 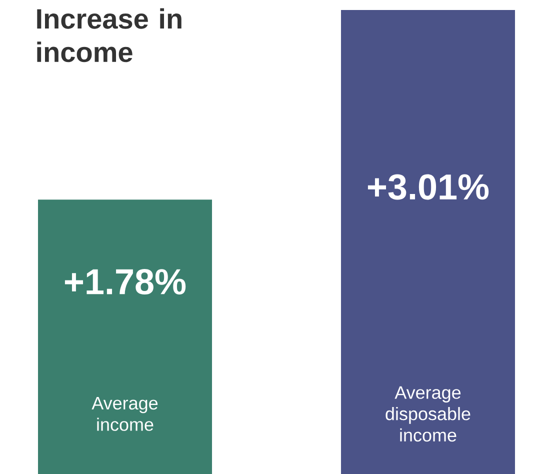 What do you see at coordinates (428, 187) in the screenshot?
I see `data-label: +3.01%` at bounding box center [428, 187].